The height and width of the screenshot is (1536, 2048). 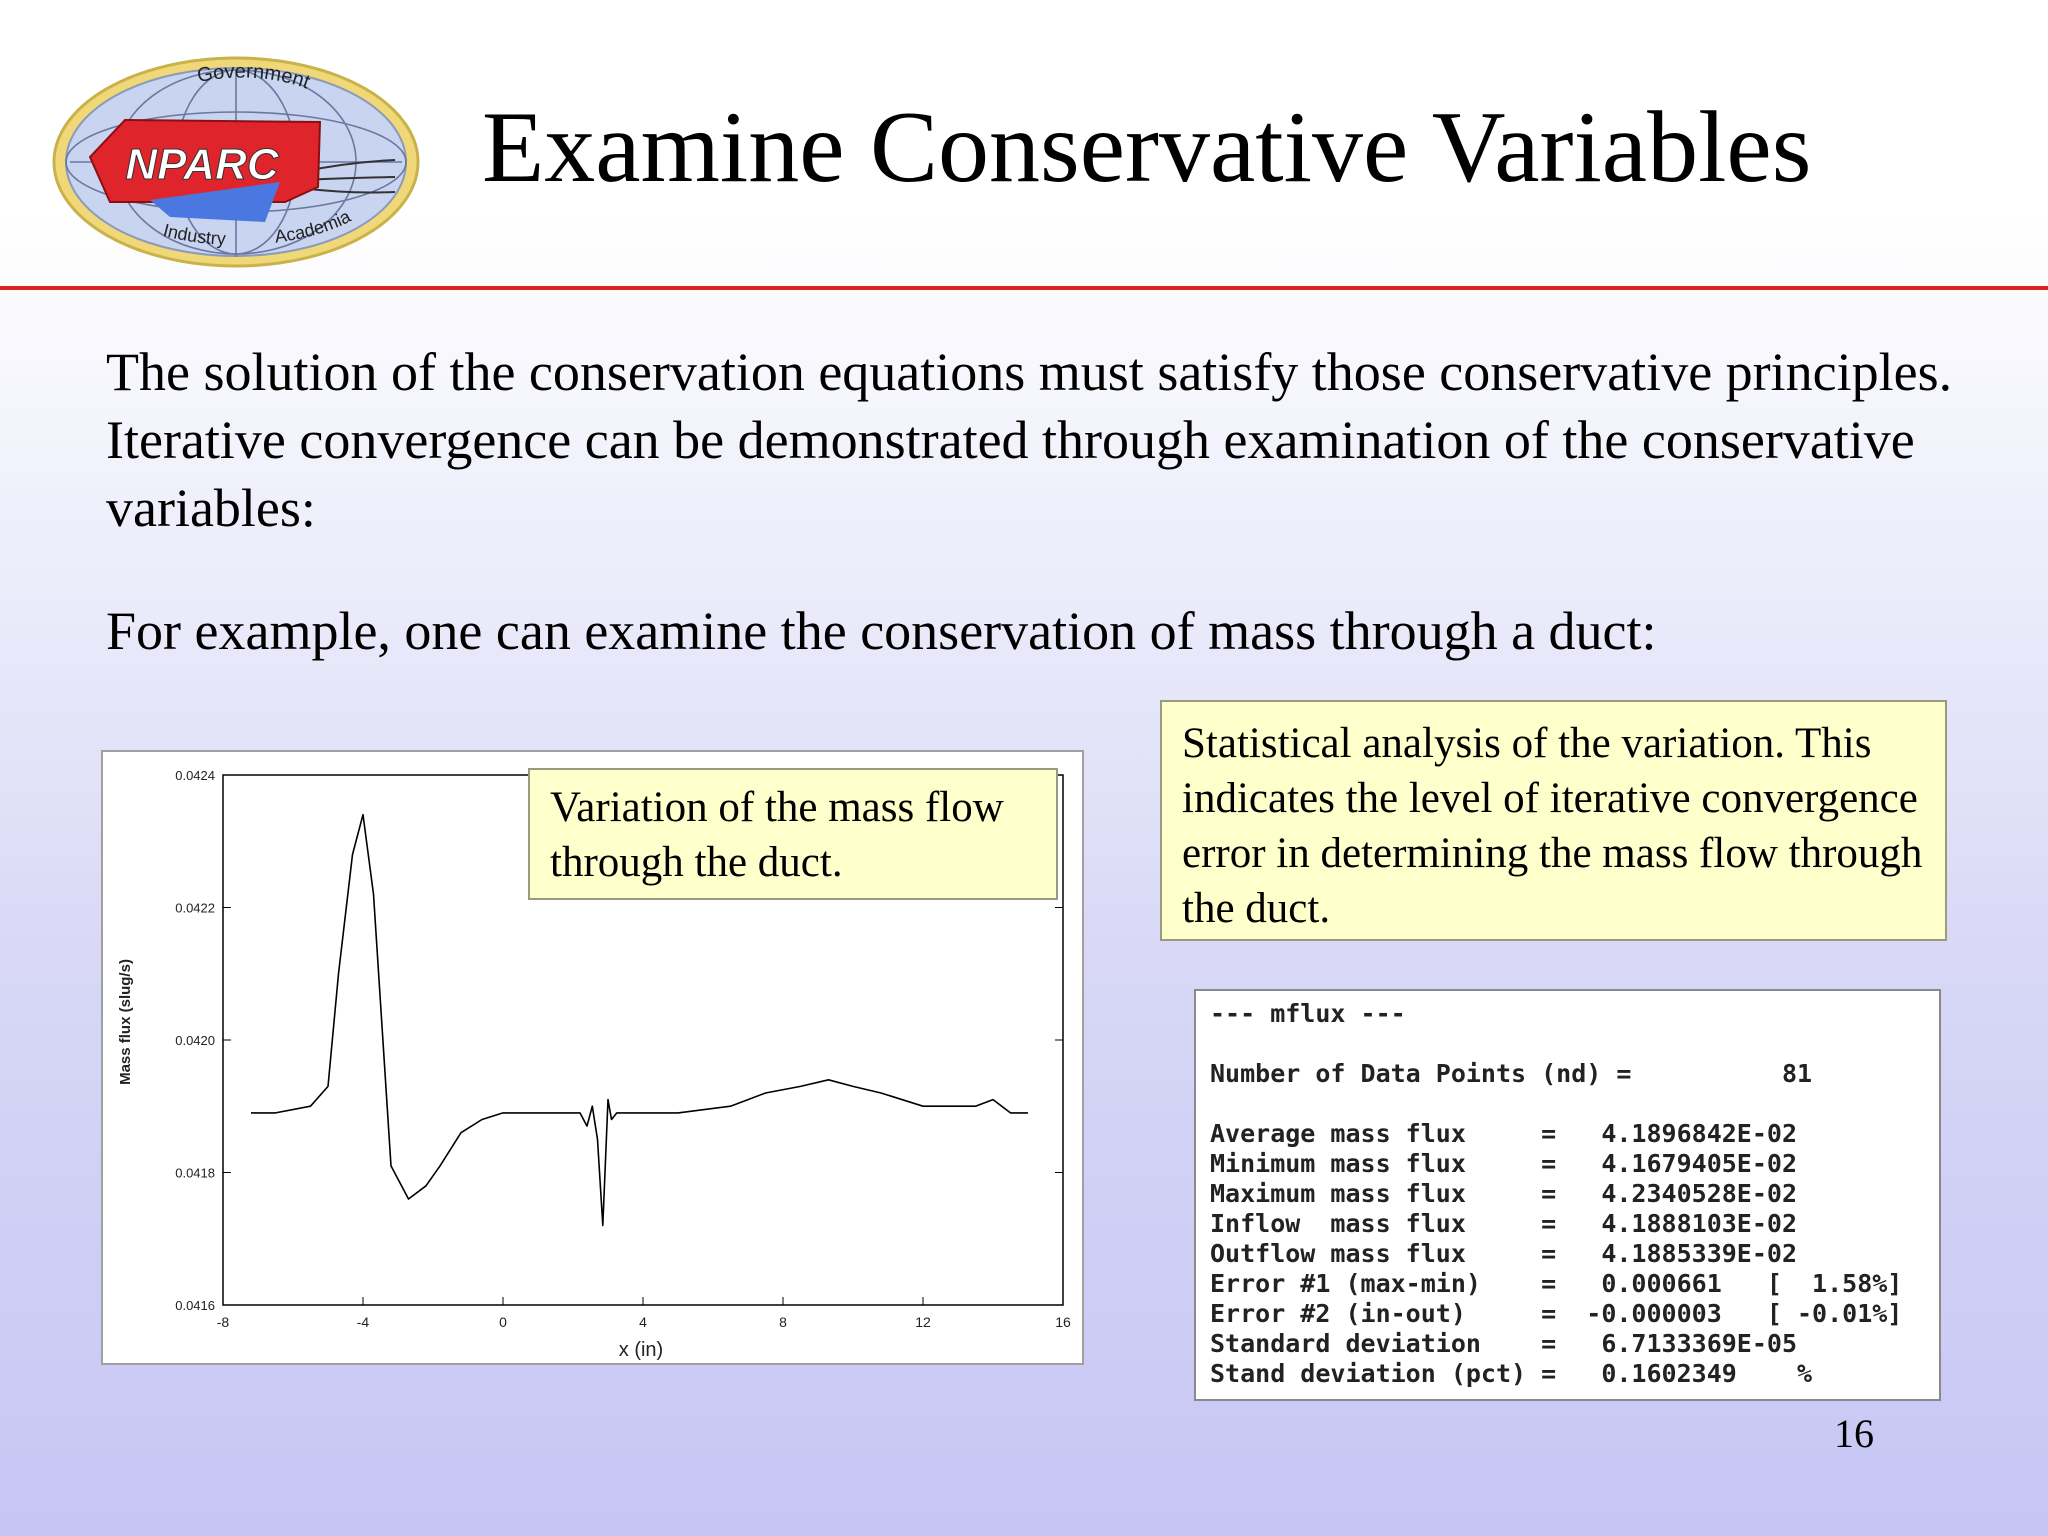 What do you see at coordinates (643, 1322) in the screenshot?
I see `x-tick-label: 4` at bounding box center [643, 1322].